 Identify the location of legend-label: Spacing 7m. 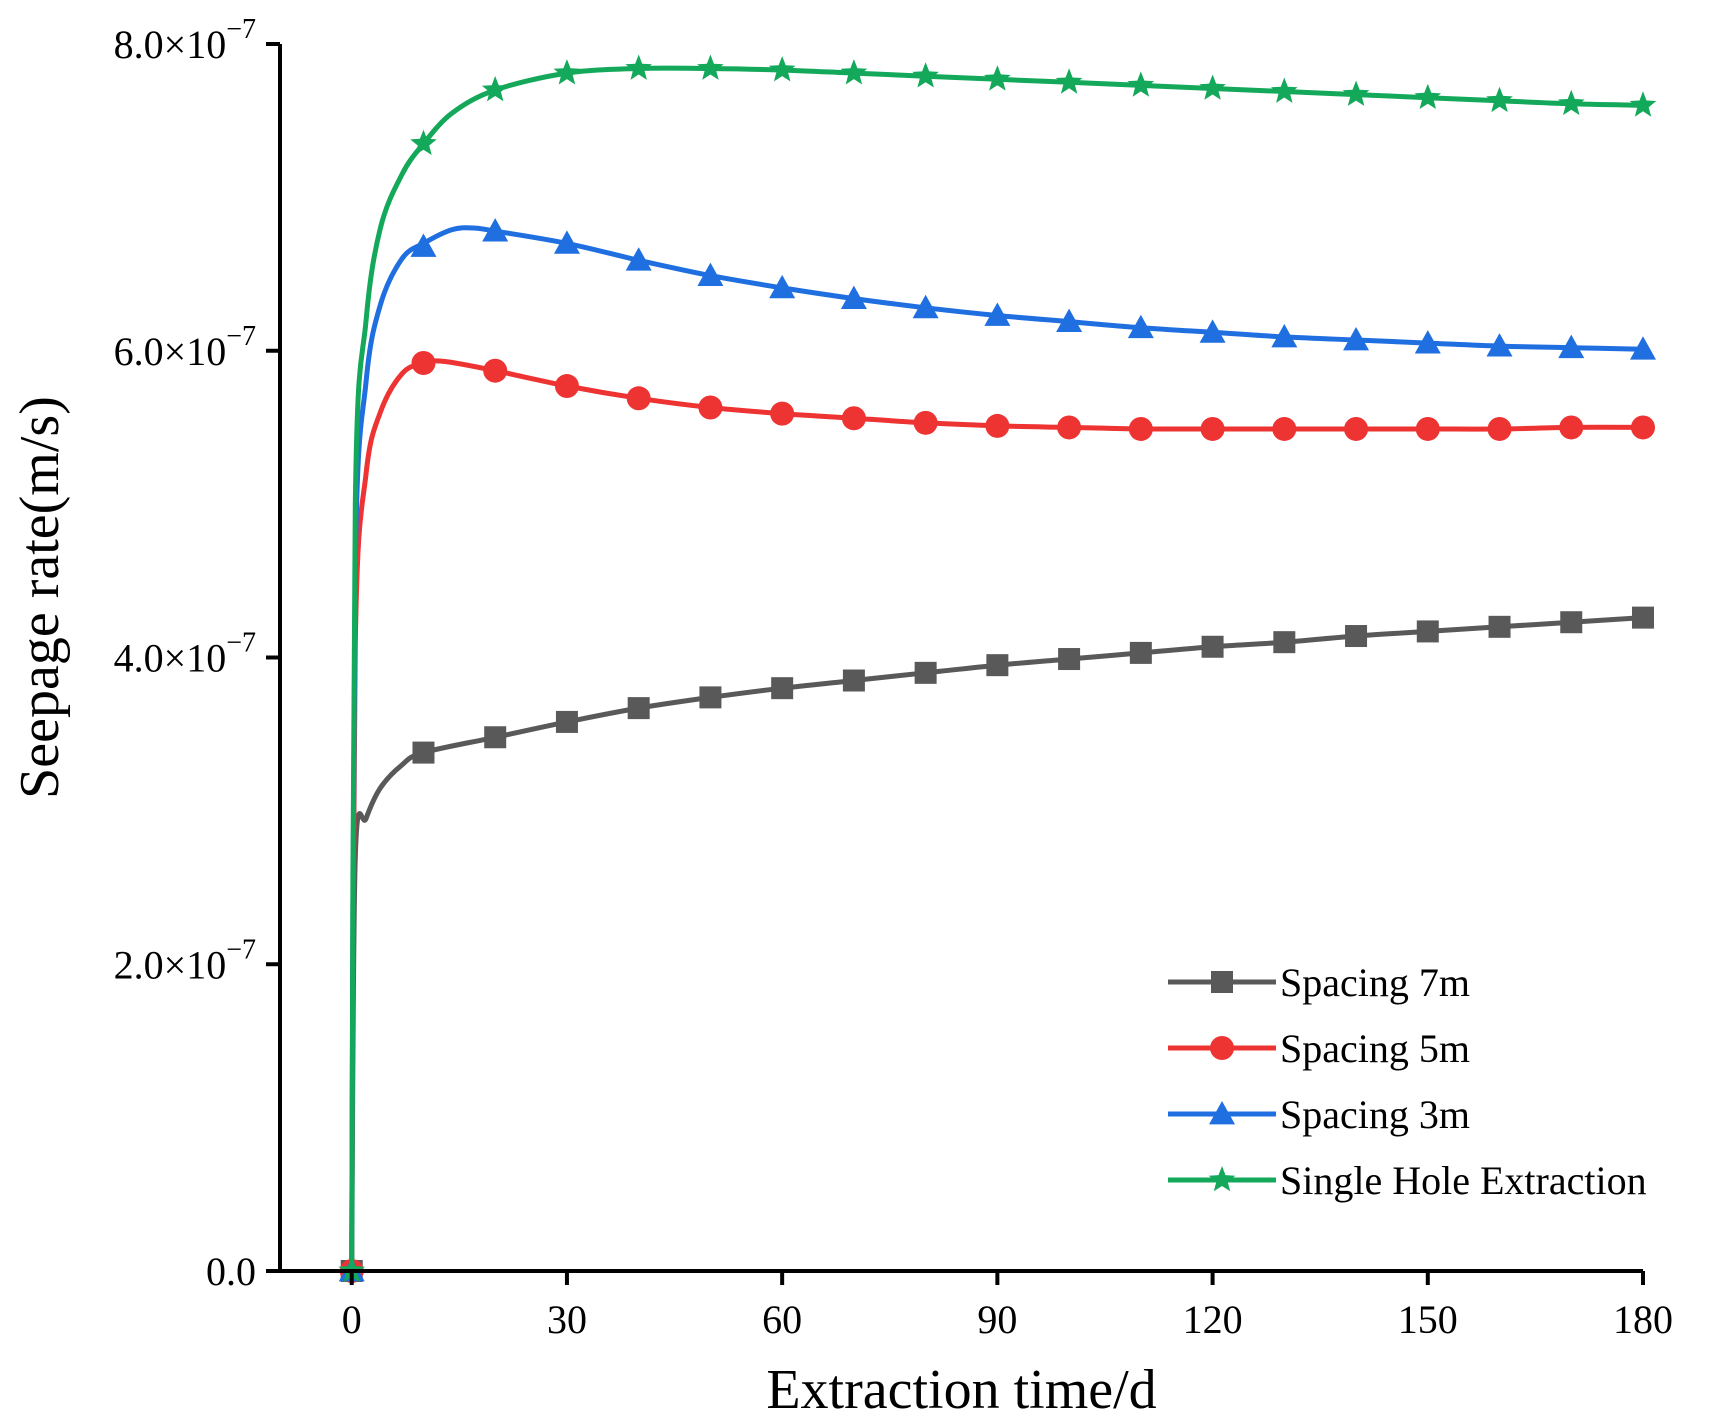
(1375, 982).